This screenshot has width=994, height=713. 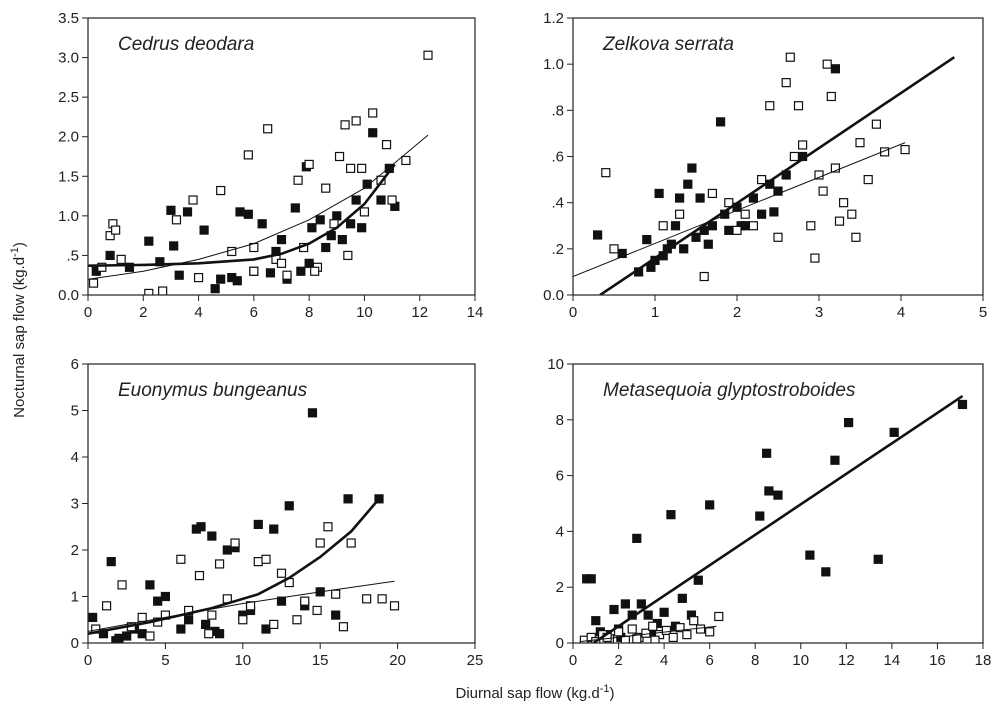 What do you see at coordinates (755, 660) in the screenshot?
I see `x-tick-label: 8` at bounding box center [755, 660].